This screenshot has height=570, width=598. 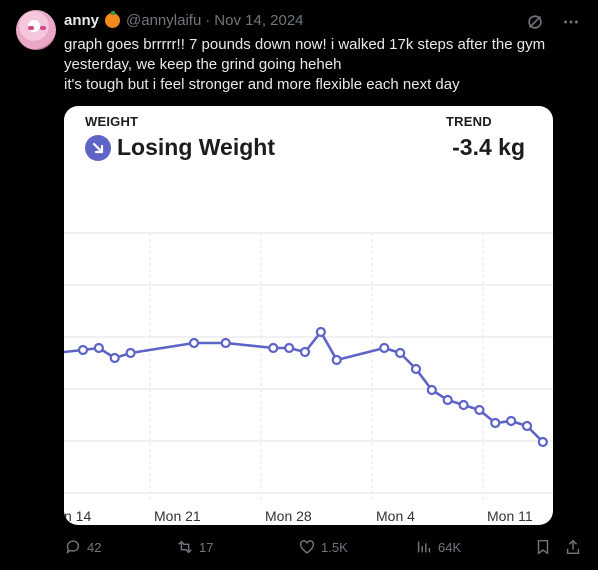 I want to click on status-title: Losing Weight, so click(x=180, y=147).